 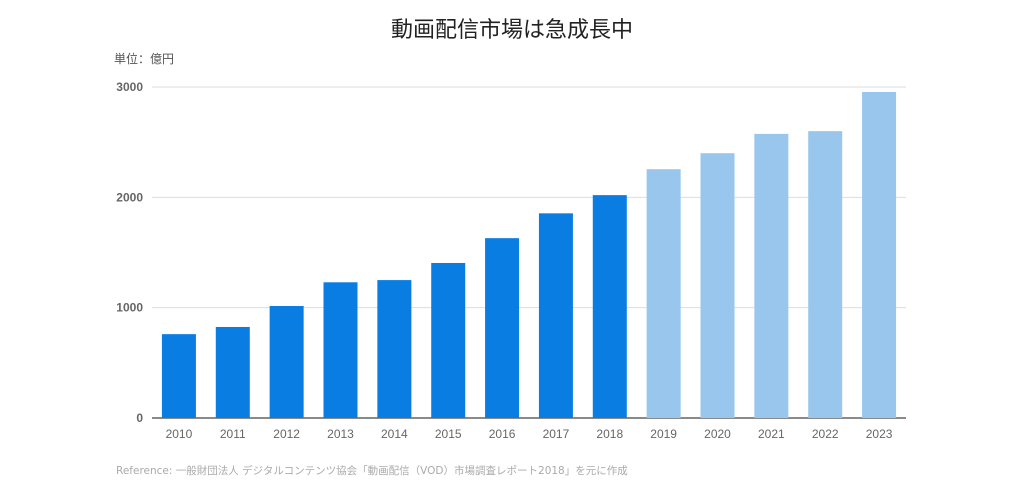 What do you see at coordinates (394, 434) in the screenshot?
I see `x-tick-label: 2014` at bounding box center [394, 434].